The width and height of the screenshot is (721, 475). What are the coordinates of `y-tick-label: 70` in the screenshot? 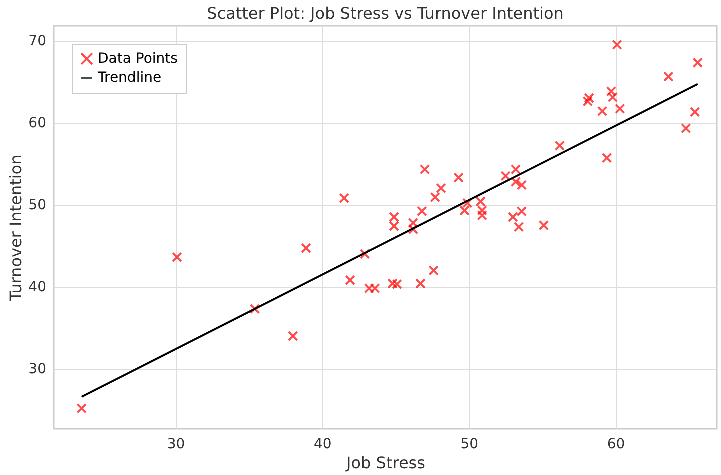 It's located at (37, 41).